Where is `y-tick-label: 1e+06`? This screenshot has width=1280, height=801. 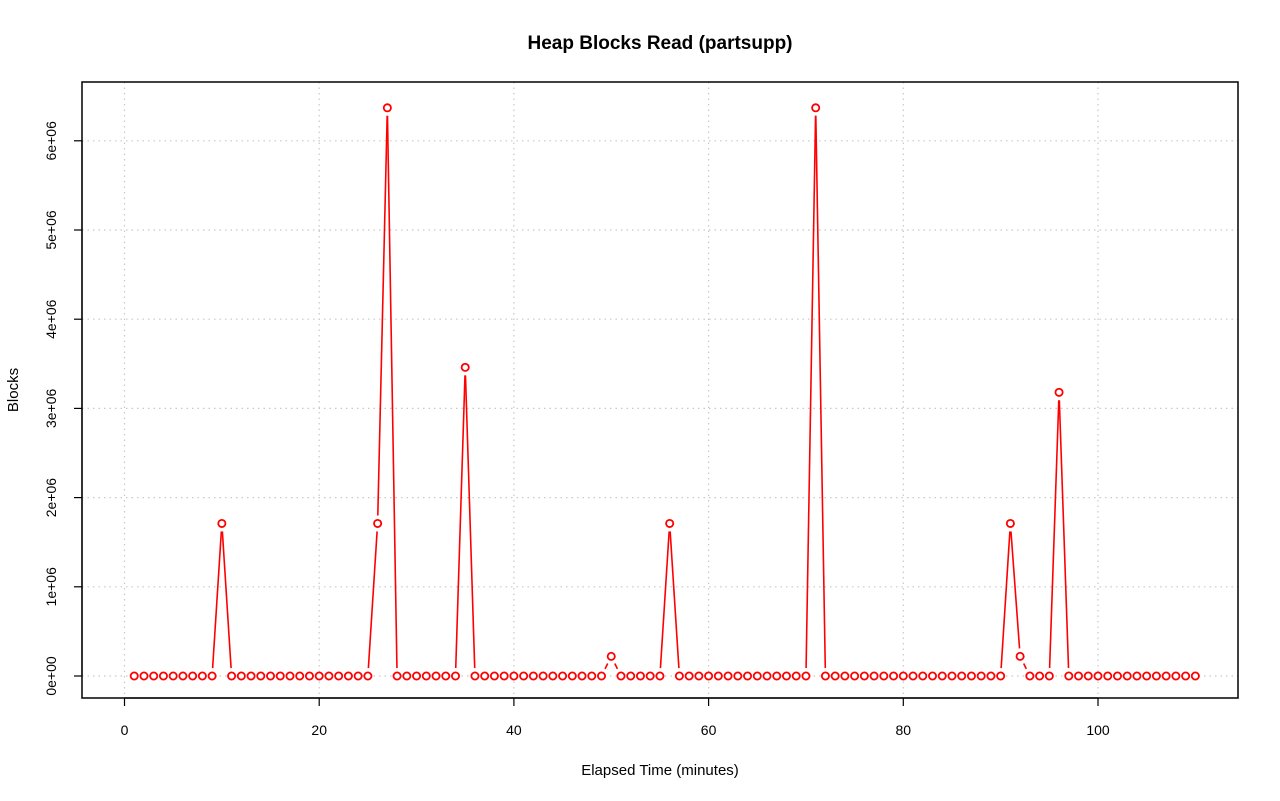 y-tick-label: 1e+06 is located at coordinates (51, 587).